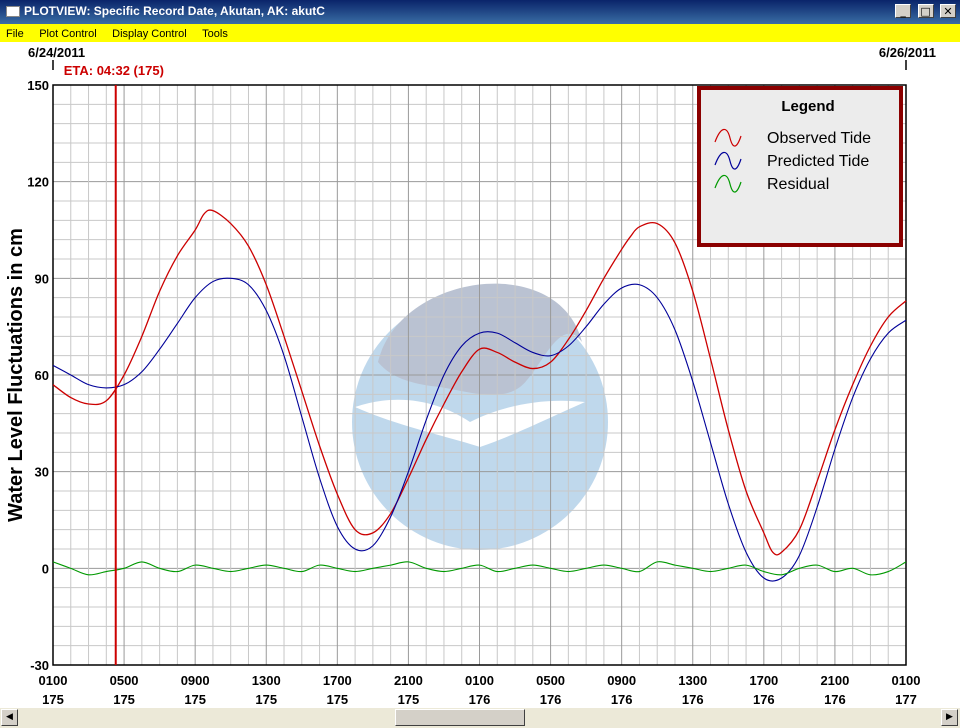 This screenshot has width=960, height=728. I want to click on eta-label: ETA: 04:32 (175), so click(114, 70).